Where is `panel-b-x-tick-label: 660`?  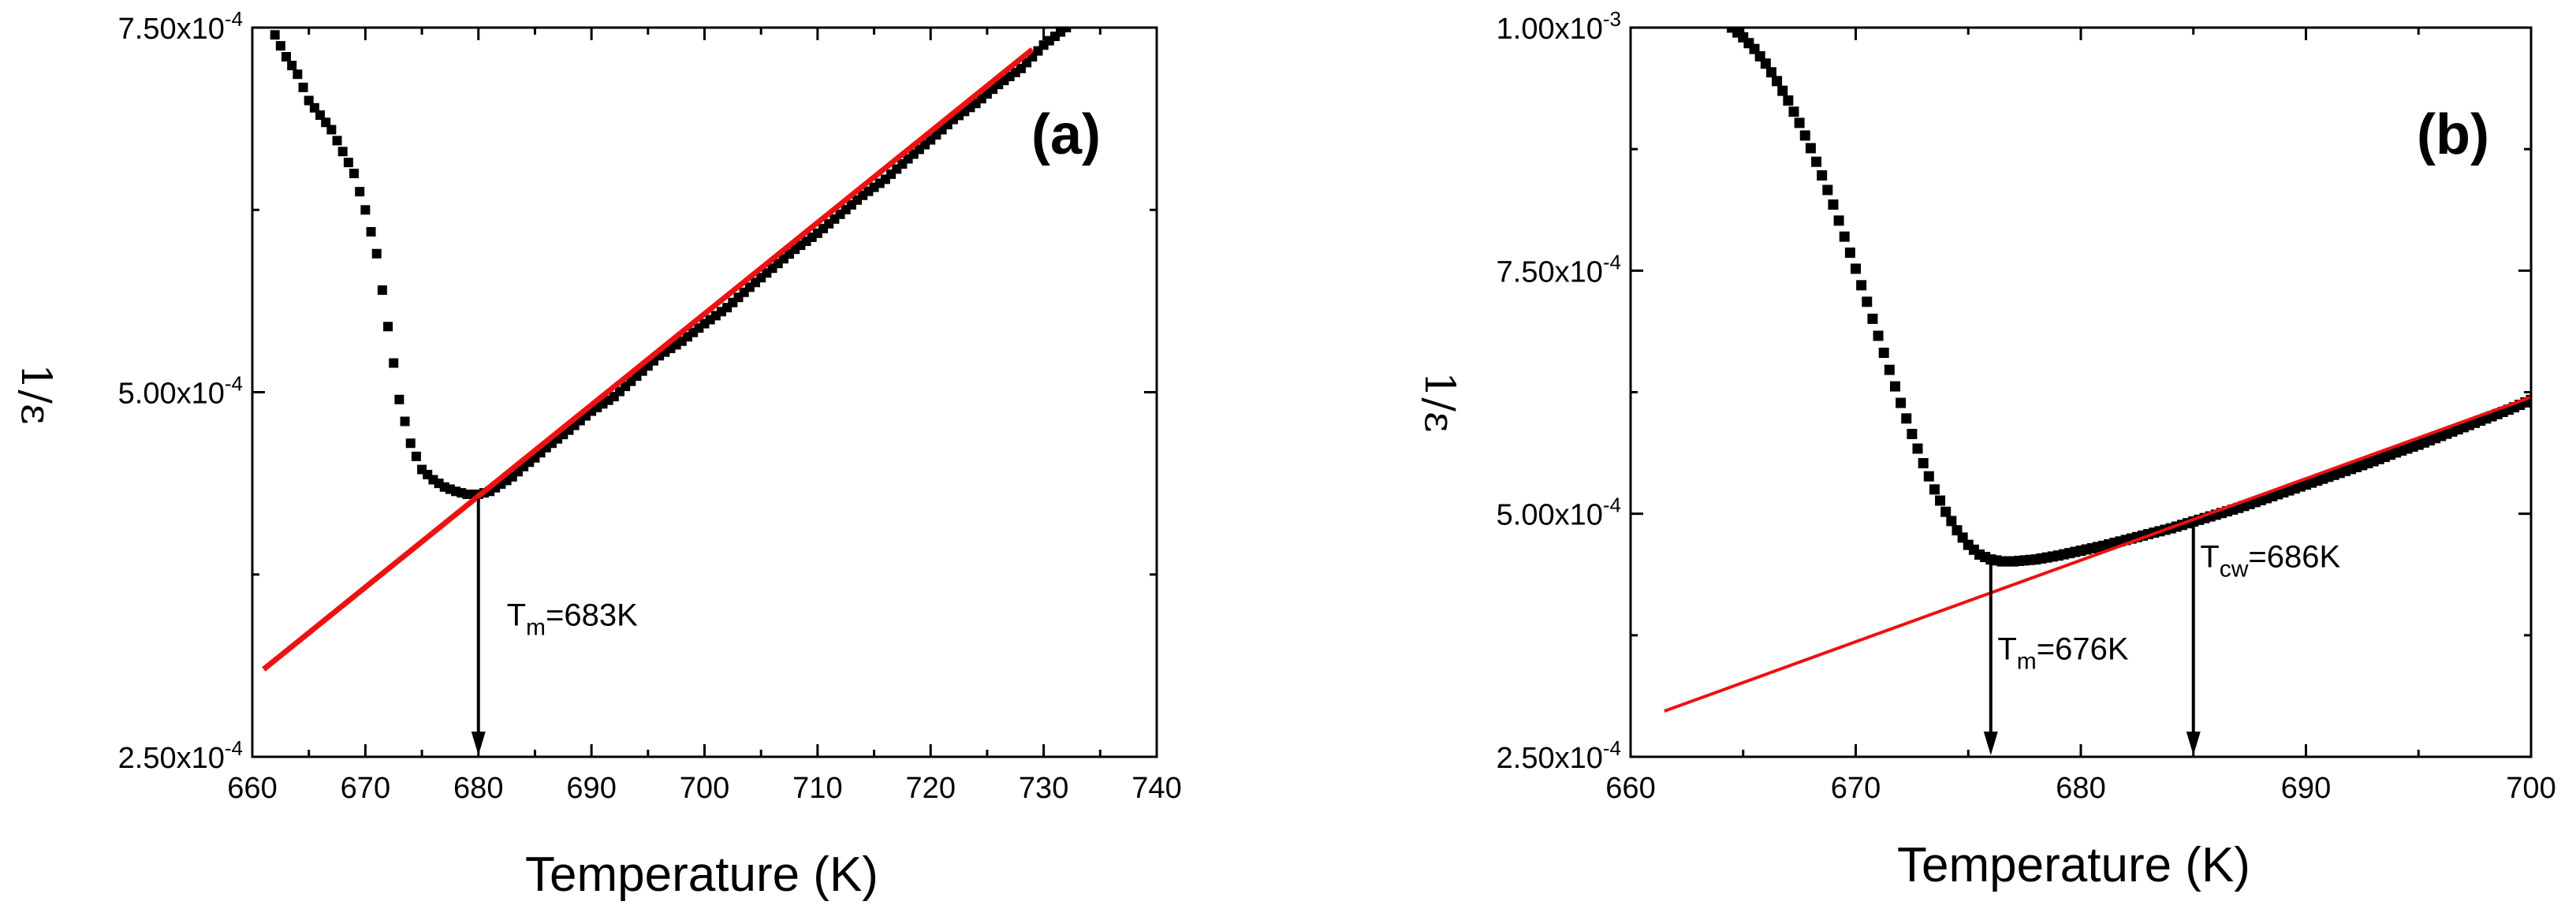
panel-b-x-tick-label: 660 is located at coordinates (1630, 788).